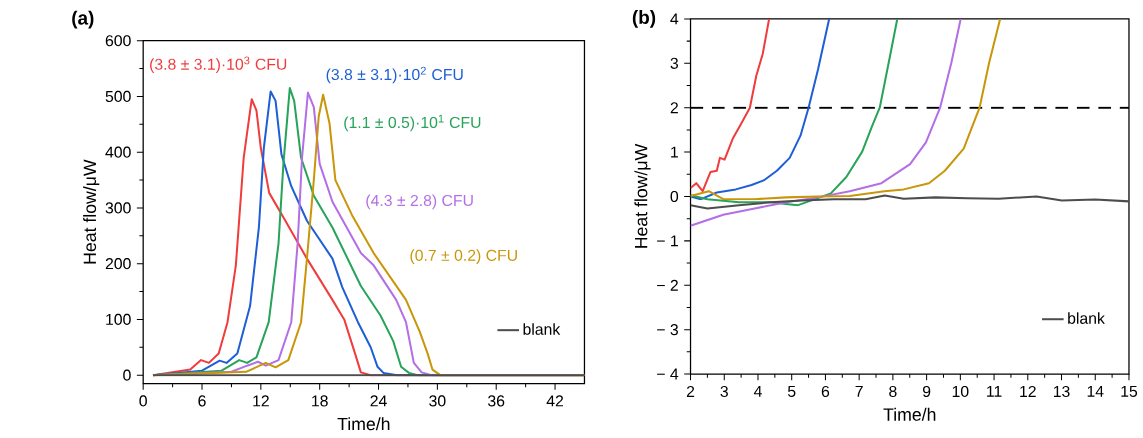 The width and height of the screenshot is (1143, 438). Describe the element at coordinates (724, 391) in the screenshot. I see `x-tick-label: 3` at that location.